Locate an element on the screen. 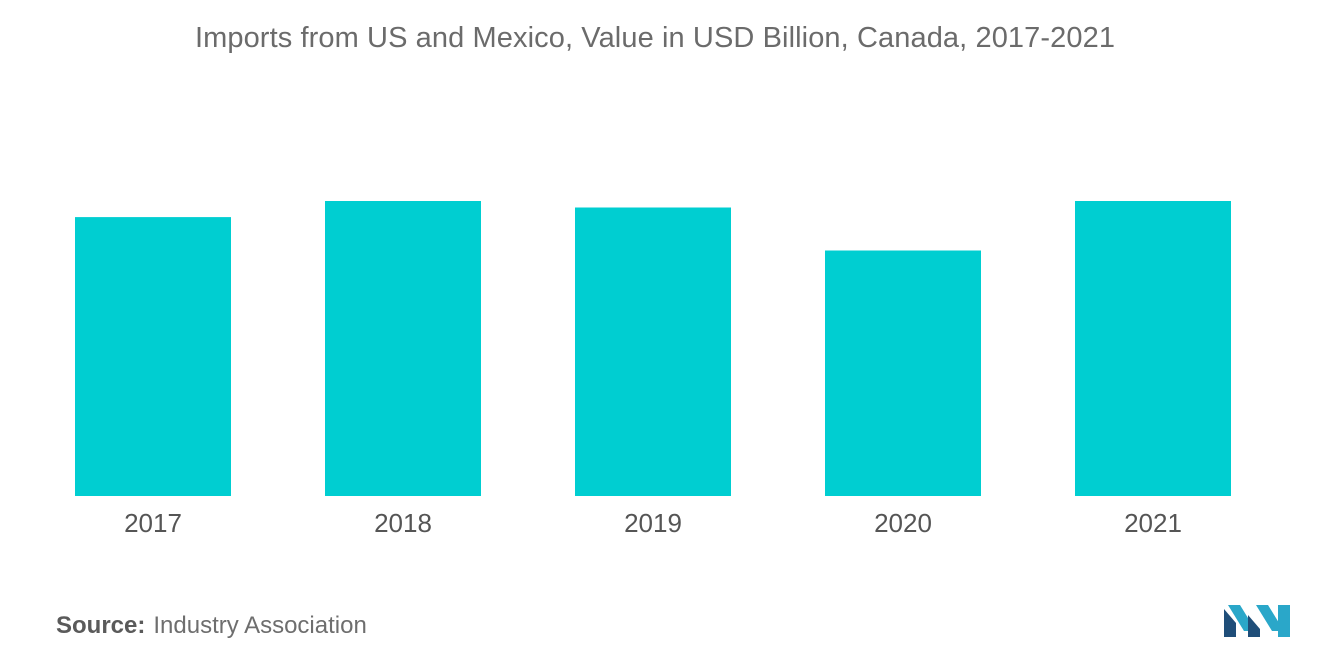 The width and height of the screenshot is (1320, 665). source-line: Source: Industry Association is located at coordinates (211, 626).